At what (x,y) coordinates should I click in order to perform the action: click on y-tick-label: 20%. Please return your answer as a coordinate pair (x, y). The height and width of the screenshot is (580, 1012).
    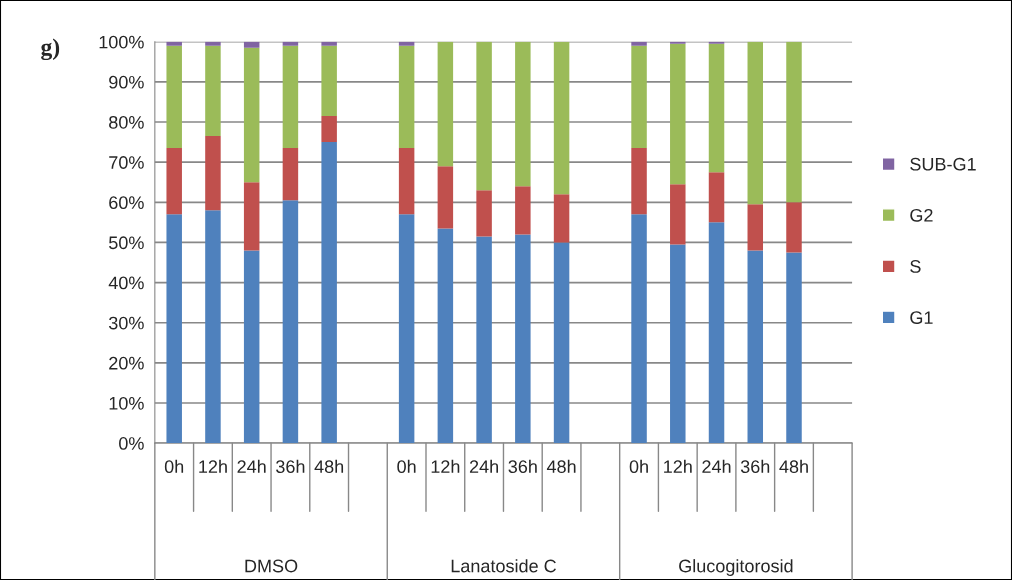
    Looking at the image, I should click on (126, 363).